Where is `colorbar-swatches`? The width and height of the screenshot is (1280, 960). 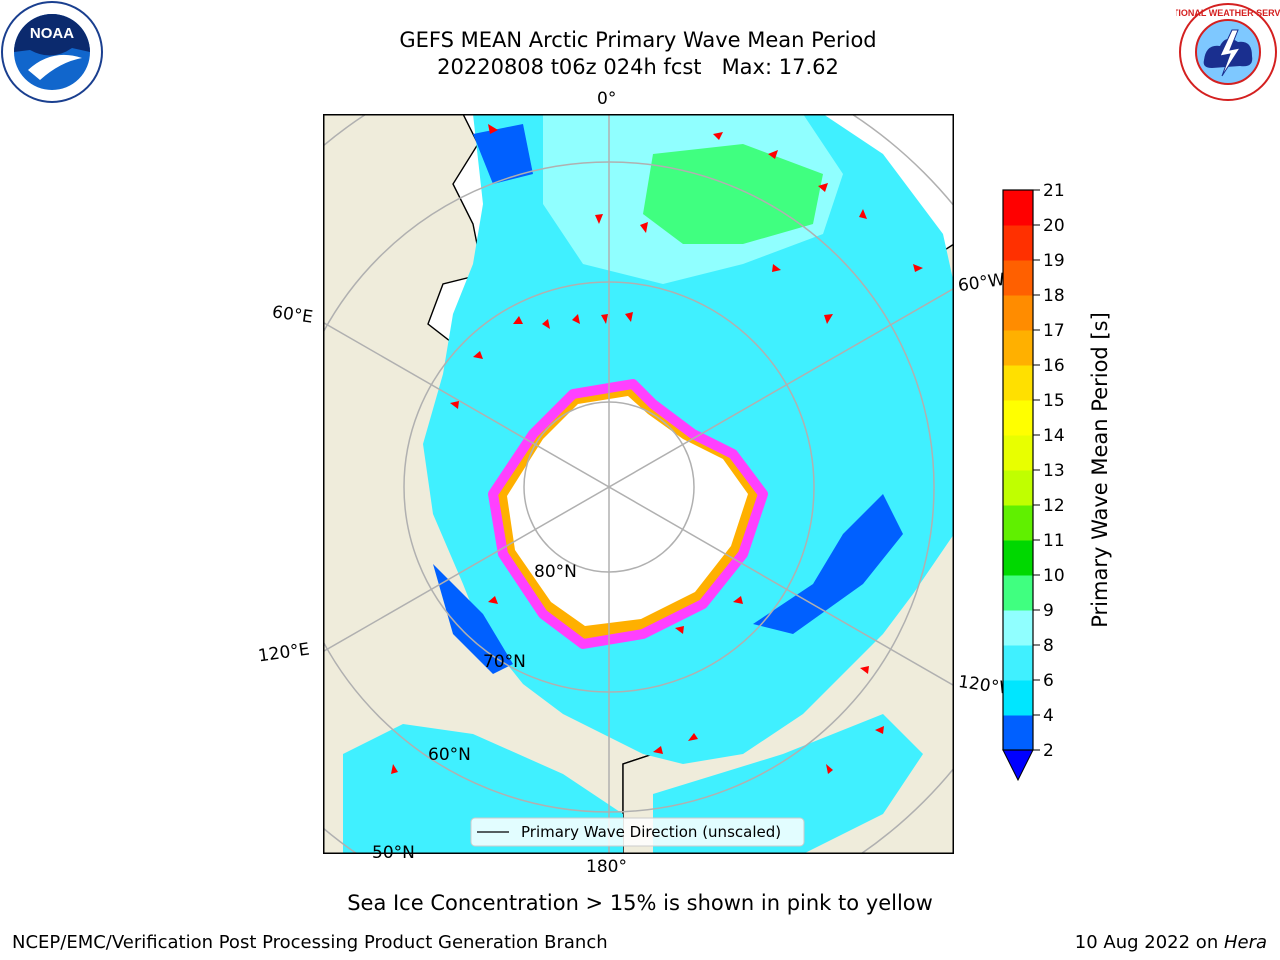 colorbar-swatches is located at coordinates (1018, 470).